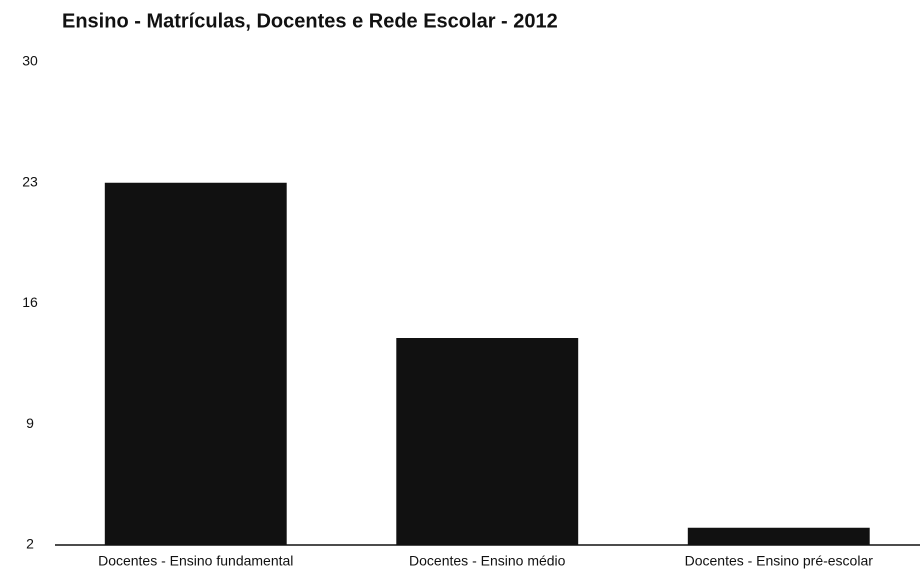 The width and height of the screenshot is (920, 573). I want to click on x-tick-label: Docentes - Ensino médio, so click(487, 561).